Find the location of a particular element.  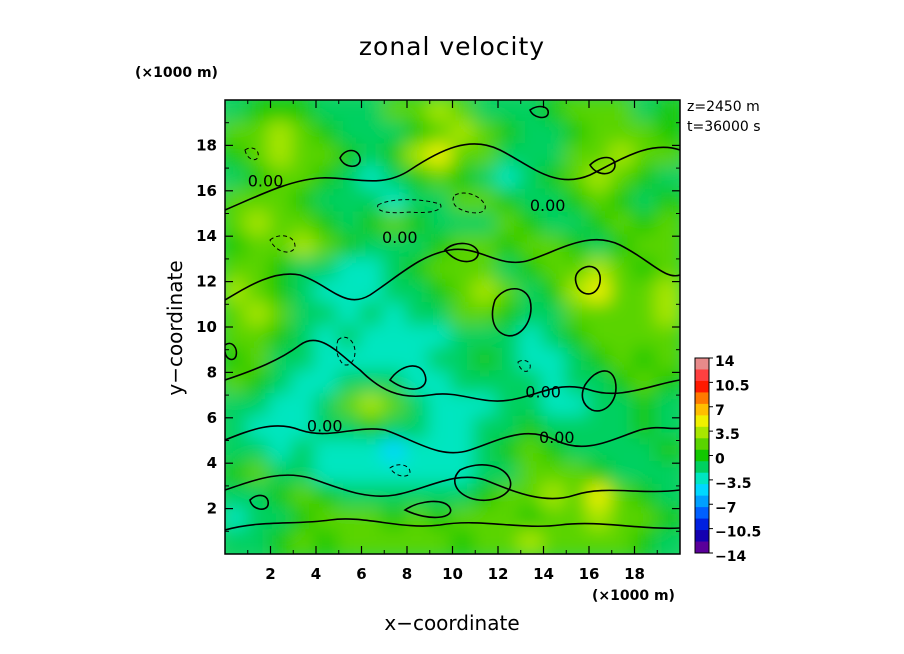

x-tick-label: 14 is located at coordinates (543, 574).